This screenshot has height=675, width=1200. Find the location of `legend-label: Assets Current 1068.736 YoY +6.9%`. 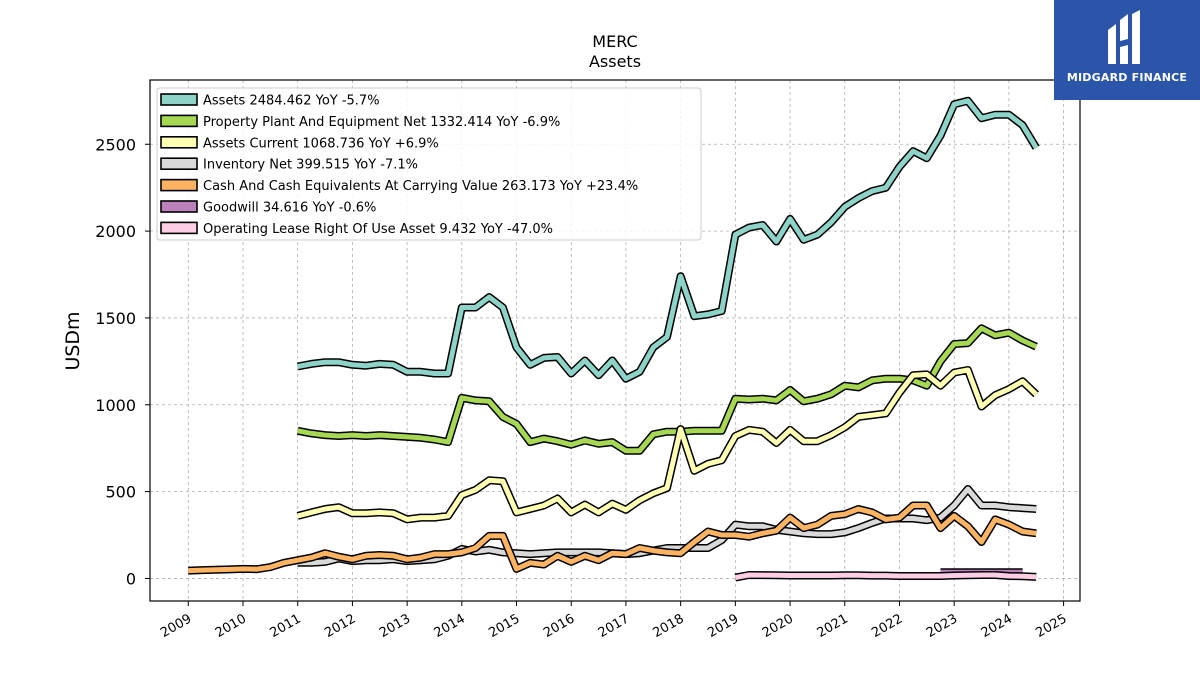

legend-label: Assets Current 1068.736 YoY +6.9% is located at coordinates (321, 143).